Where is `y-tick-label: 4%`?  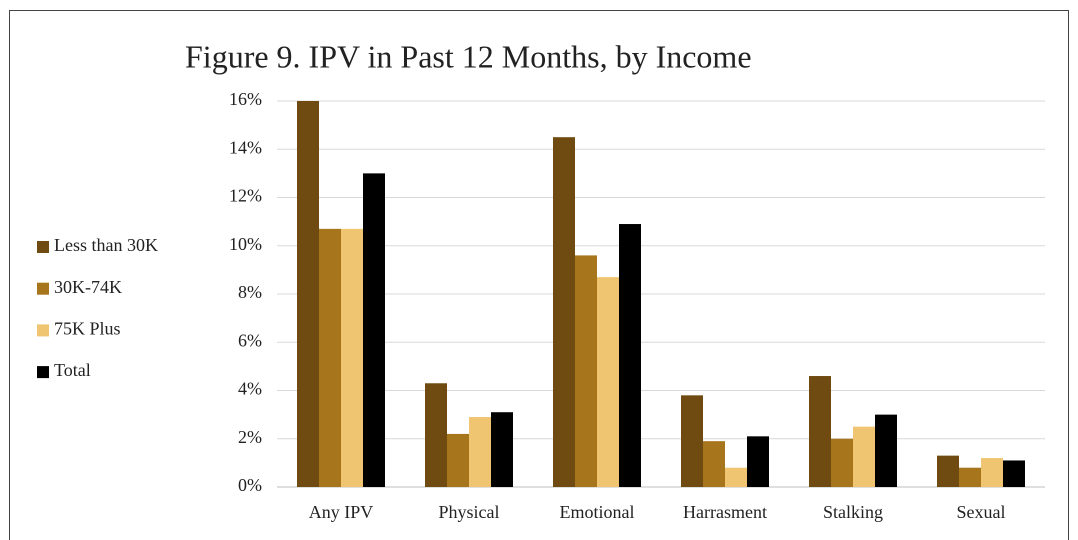
y-tick-label: 4% is located at coordinates (250, 389).